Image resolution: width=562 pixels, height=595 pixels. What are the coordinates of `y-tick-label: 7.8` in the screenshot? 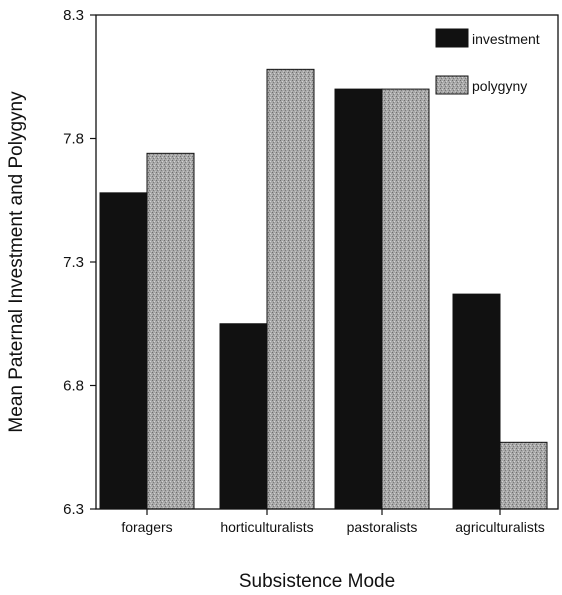 It's located at (73, 139).